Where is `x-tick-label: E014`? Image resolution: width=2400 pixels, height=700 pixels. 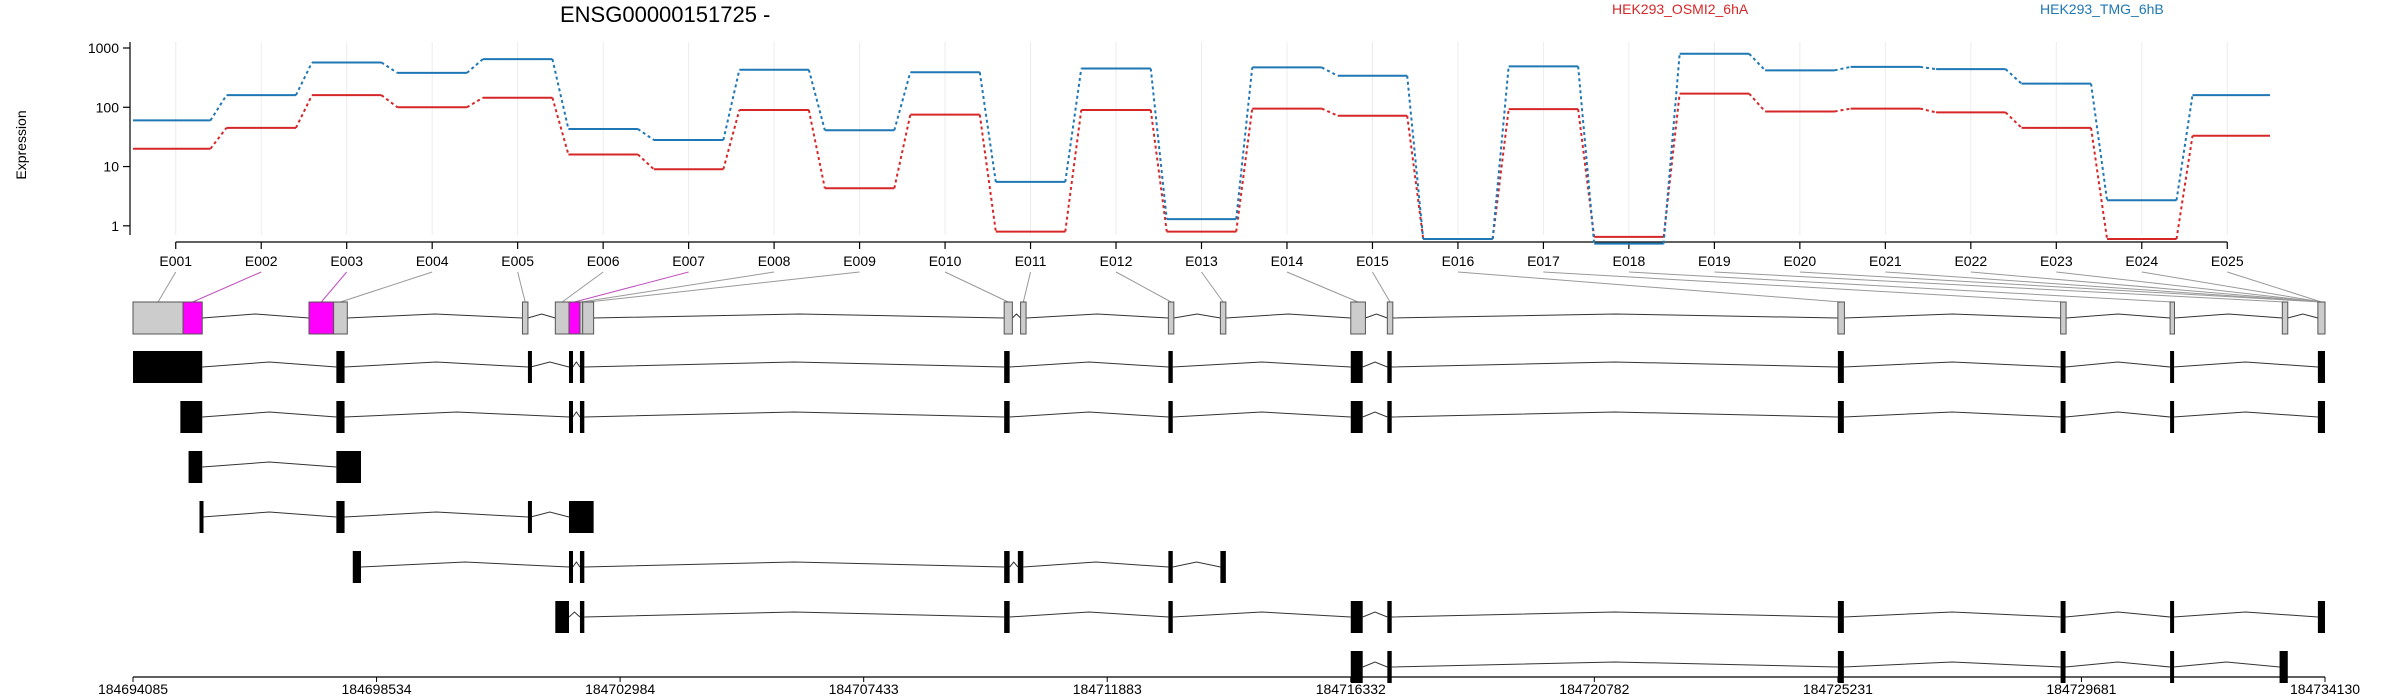
x-tick-label: E014 is located at coordinates (1287, 261).